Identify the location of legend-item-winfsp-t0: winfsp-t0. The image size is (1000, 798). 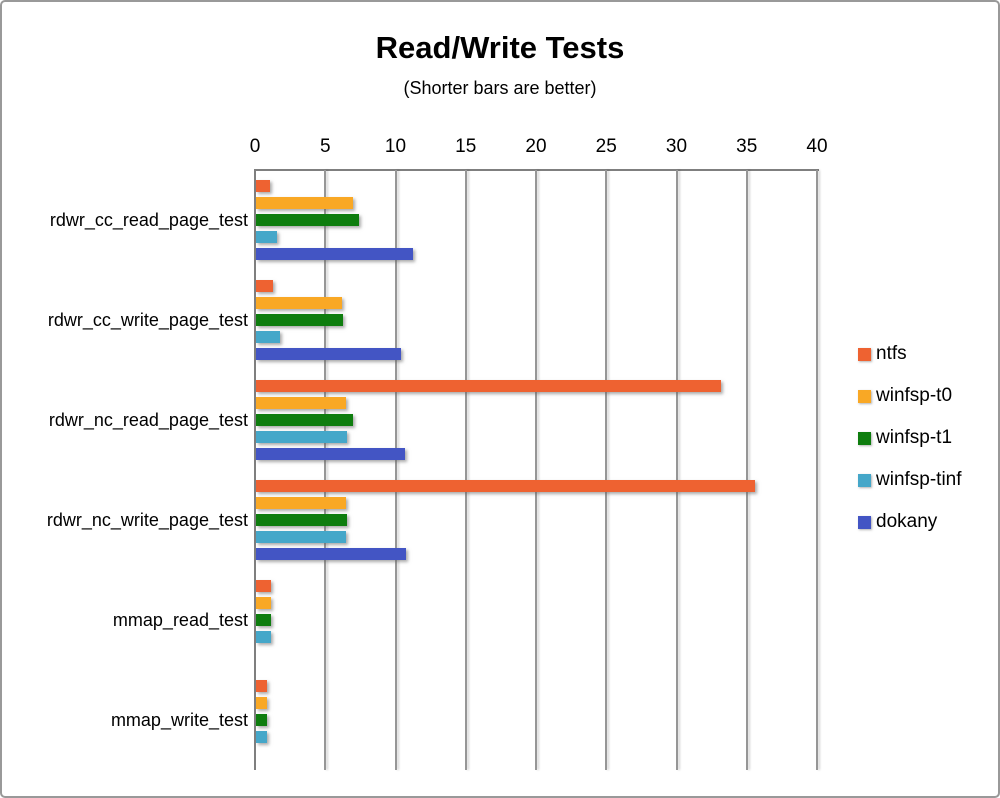
(910, 396).